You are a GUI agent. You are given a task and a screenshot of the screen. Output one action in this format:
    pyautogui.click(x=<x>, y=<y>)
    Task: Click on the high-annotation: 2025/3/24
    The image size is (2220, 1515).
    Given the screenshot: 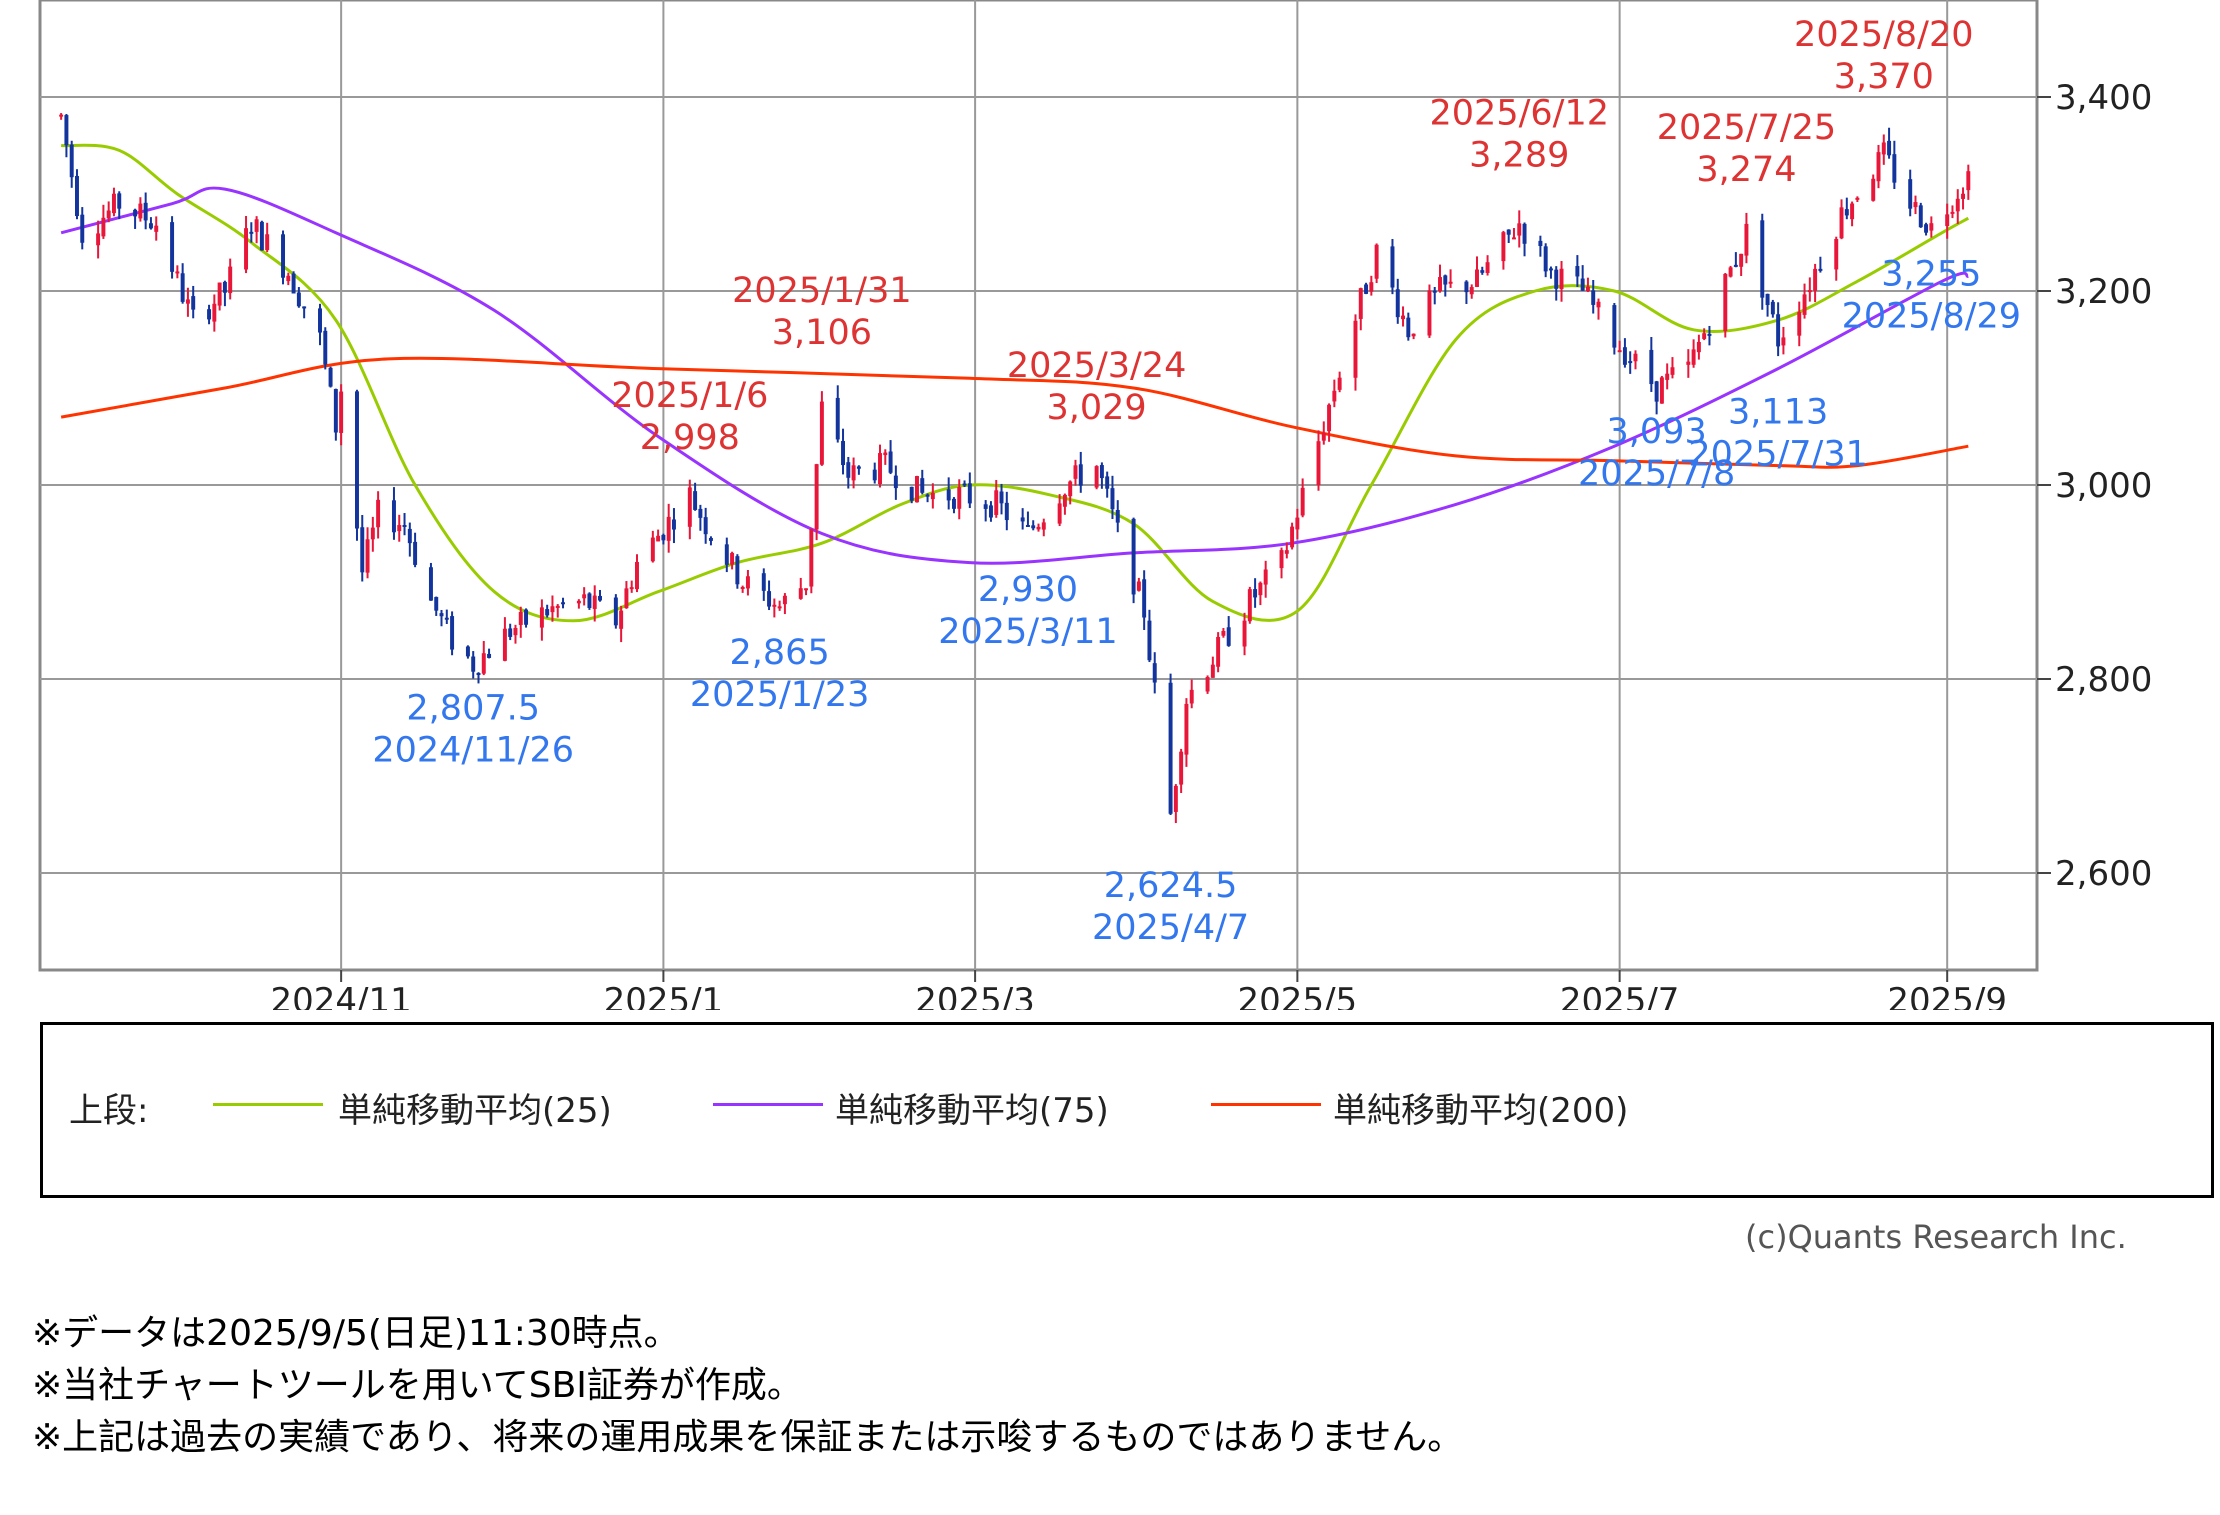 What is the action you would take?
    pyautogui.click(x=1096, y=366)
    